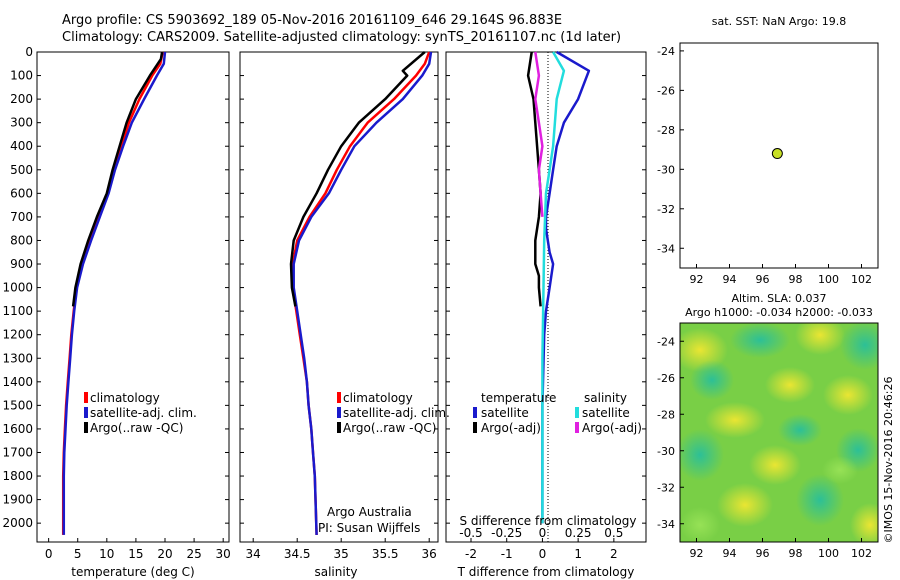 Image resolution: width=900 pixels, height=580 pixels. I want to click on legend-label-argo: Argo(..raw -QC), so click(389, 428).